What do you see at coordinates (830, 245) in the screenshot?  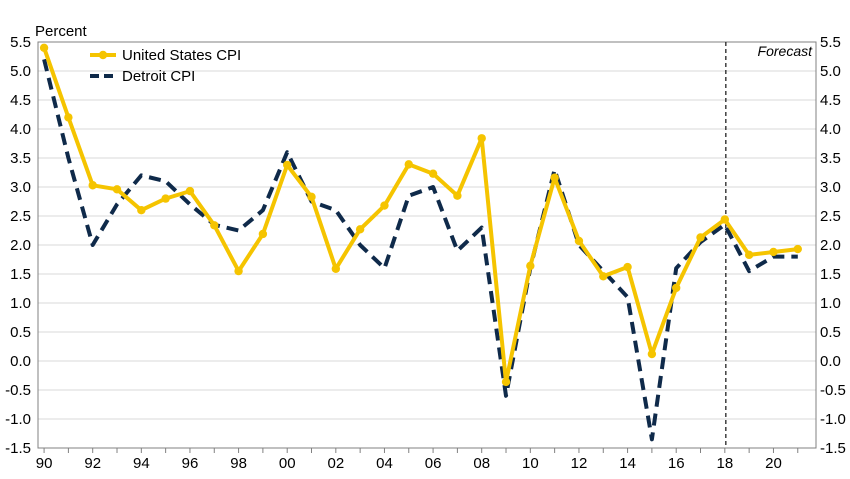 I see `y-tick-label-right: 2.0` at bounding box center [830, 245].